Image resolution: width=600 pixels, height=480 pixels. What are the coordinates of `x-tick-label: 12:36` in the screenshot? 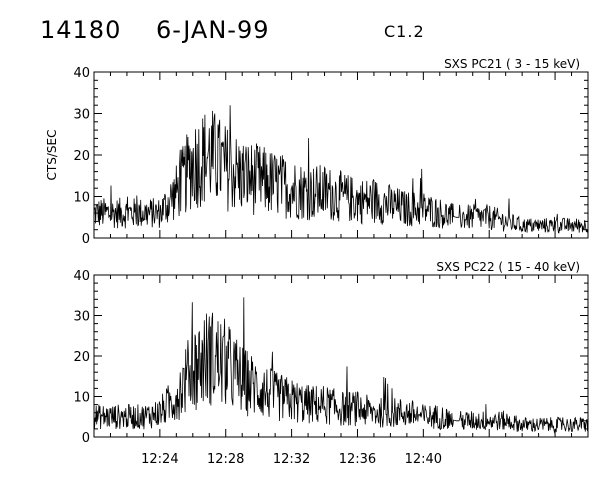 It's located at (357, 459).